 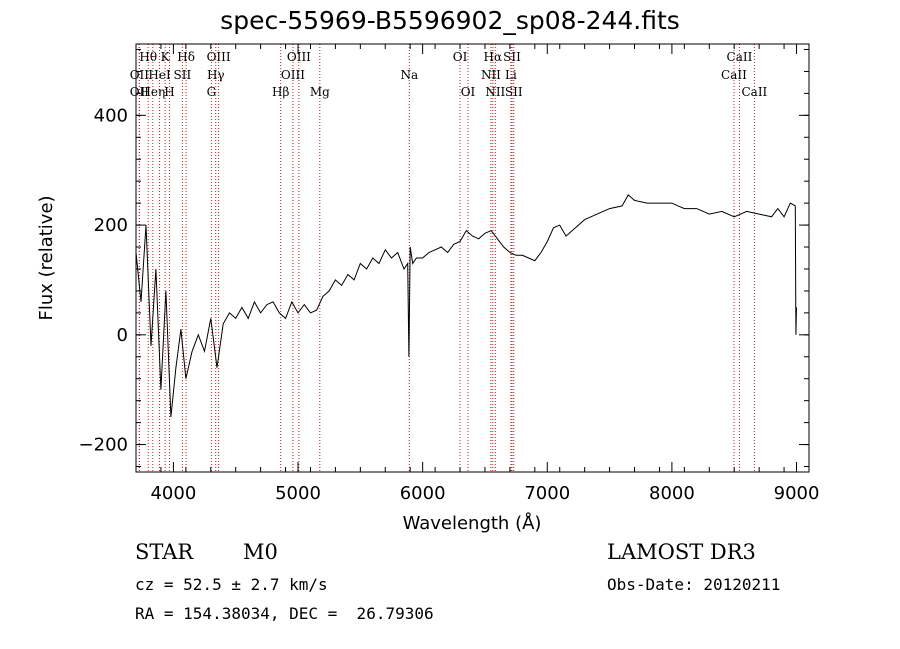 I want to click on line-label: HeI, so click(x=159, y=75).